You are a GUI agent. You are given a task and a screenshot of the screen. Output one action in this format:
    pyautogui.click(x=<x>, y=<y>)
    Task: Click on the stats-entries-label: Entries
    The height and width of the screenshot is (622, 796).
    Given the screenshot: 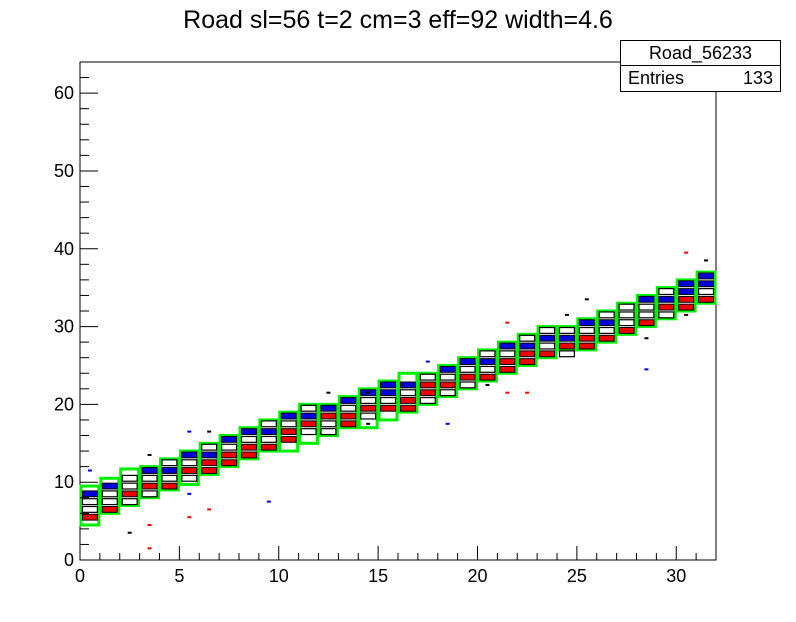 What is the action you would take?
    pyautogui.click(x=656, y=78)
    